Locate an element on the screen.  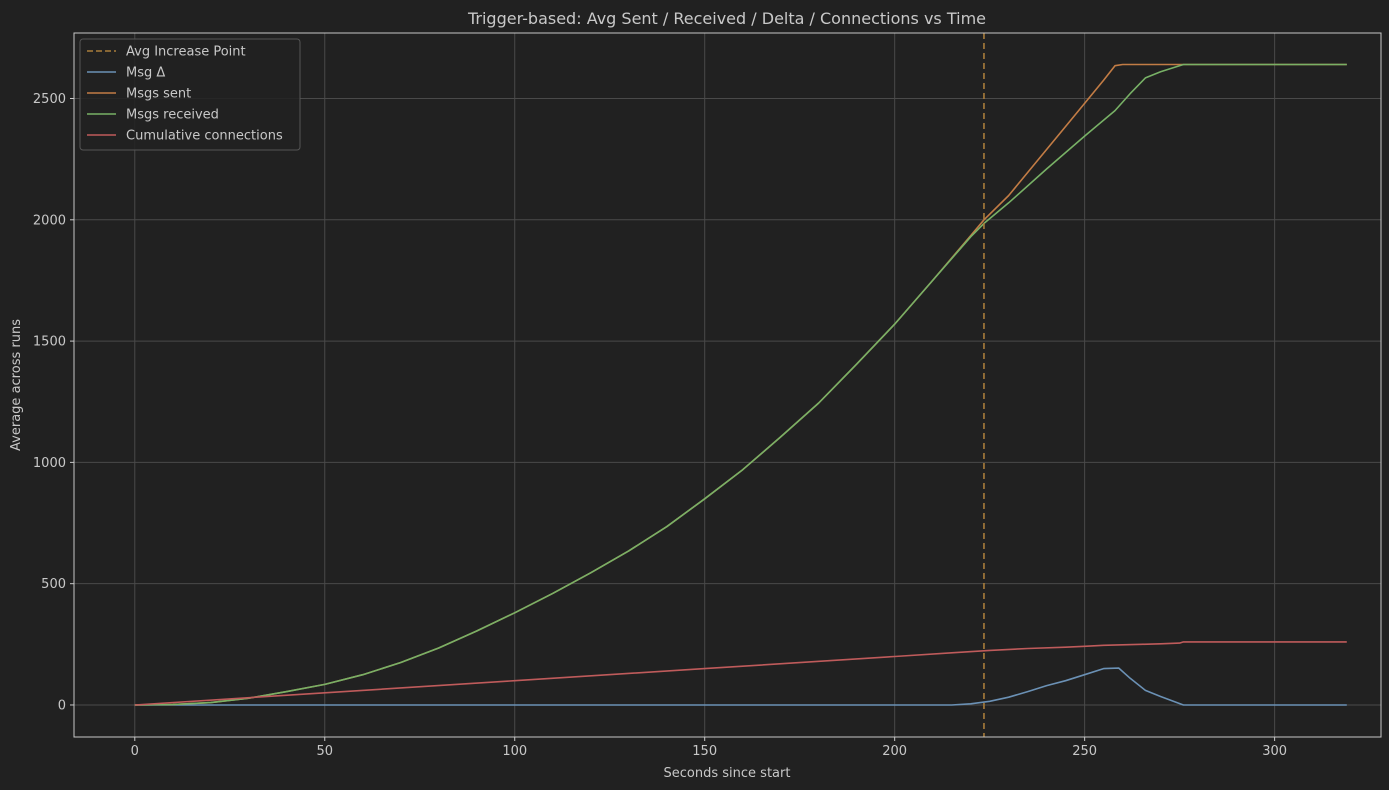
legend-box is located at coordinates (190, 94).